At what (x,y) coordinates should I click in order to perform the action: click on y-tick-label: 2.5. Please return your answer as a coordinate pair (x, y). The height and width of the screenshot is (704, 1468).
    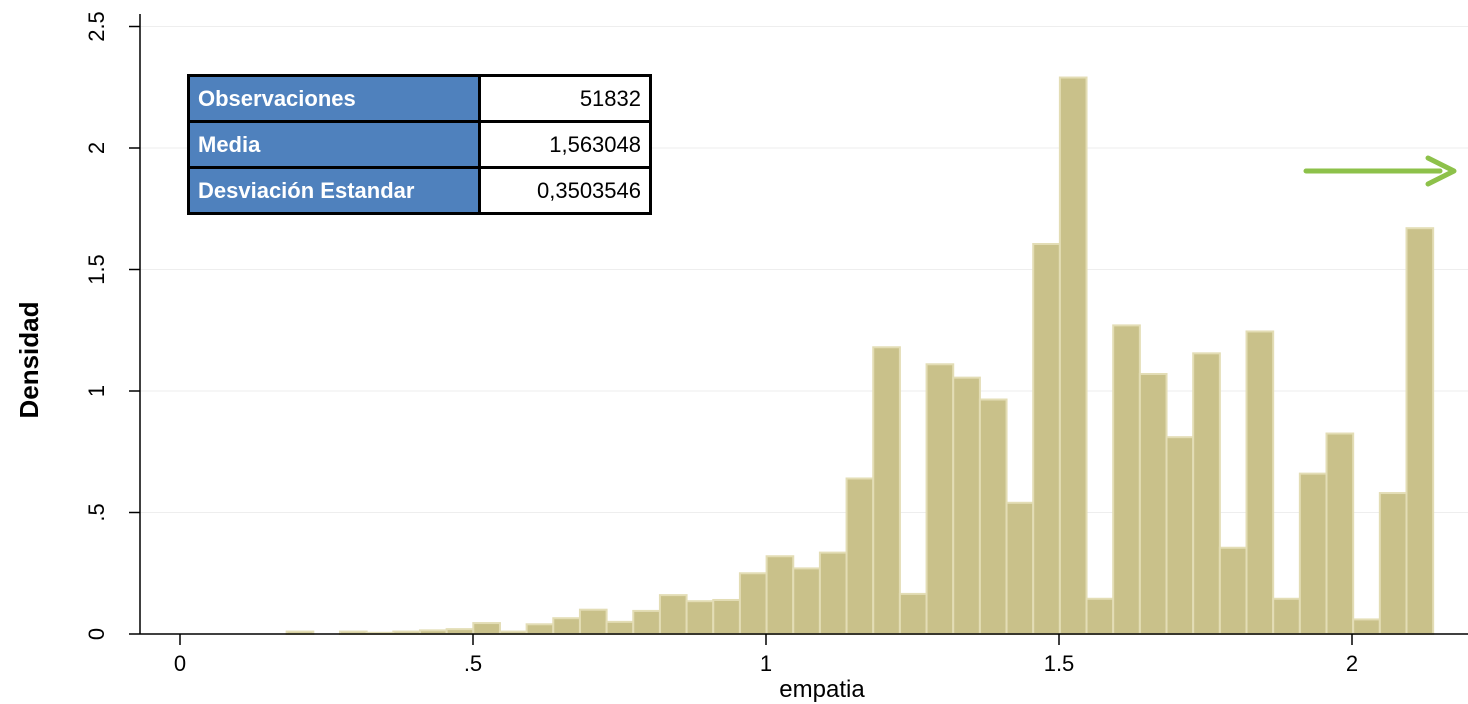
    Looking at the image, I should click on (96, 26).